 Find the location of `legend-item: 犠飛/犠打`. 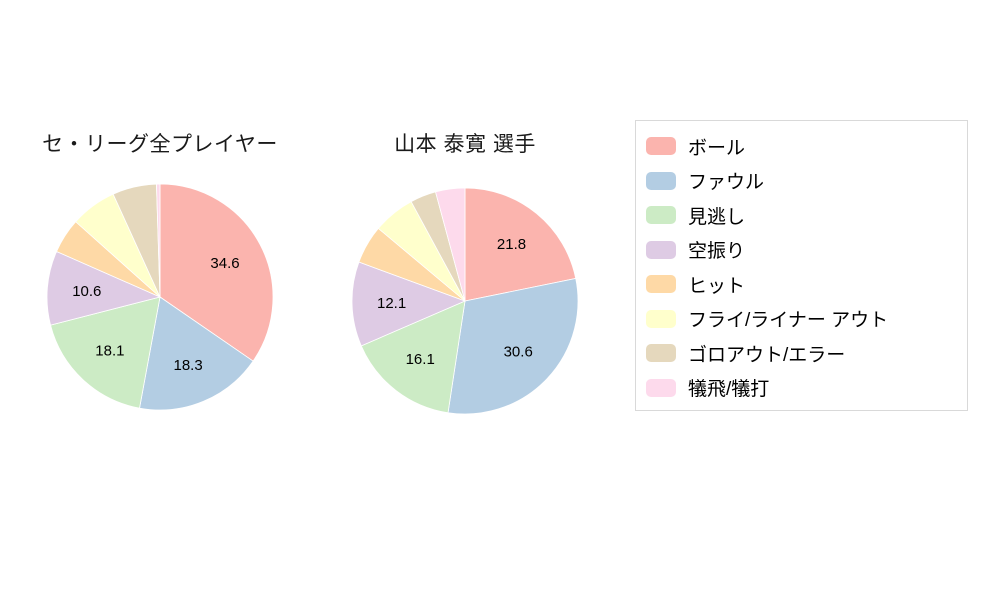

legend-item: 犠飛/犠打 is located at coordinates (801, 388).